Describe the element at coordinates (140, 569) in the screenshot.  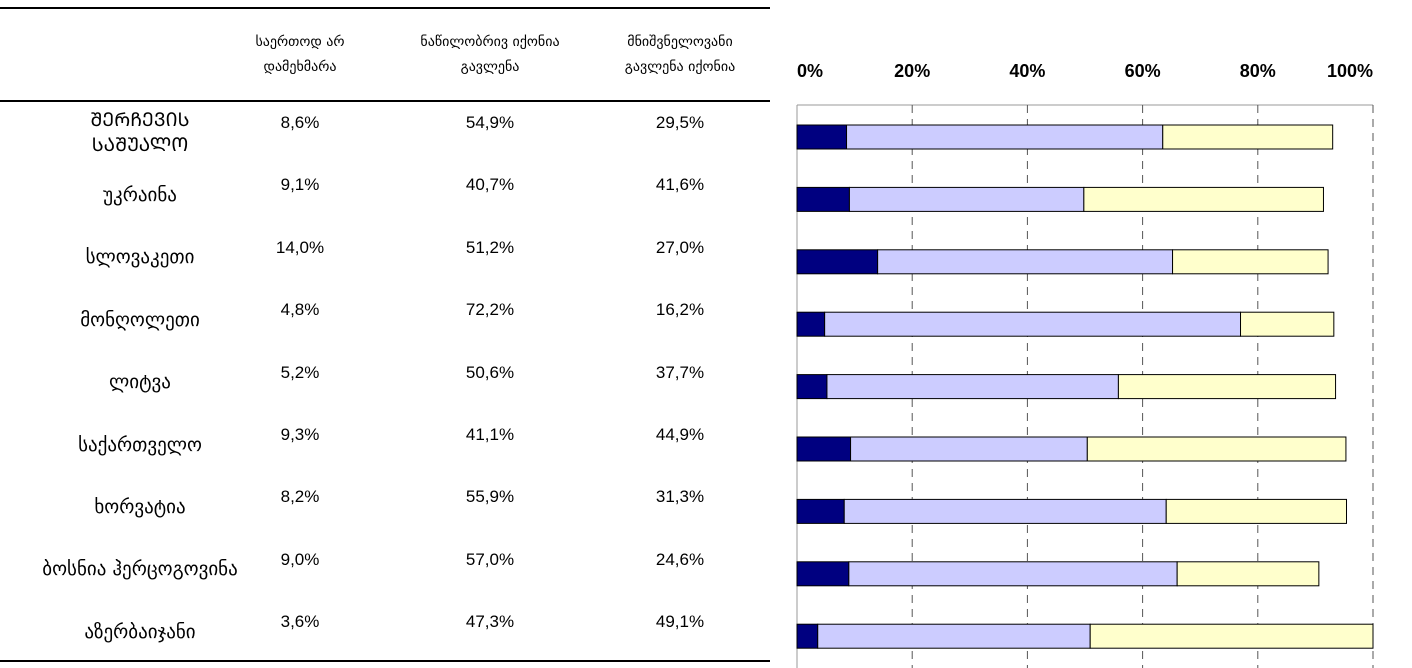
I see `row-label: ბოსნია ჰერცოგოვინა` at that location.